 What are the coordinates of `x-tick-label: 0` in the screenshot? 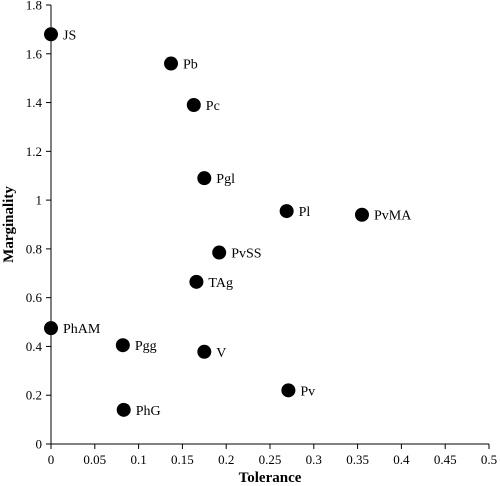 It's located at (51, 459).